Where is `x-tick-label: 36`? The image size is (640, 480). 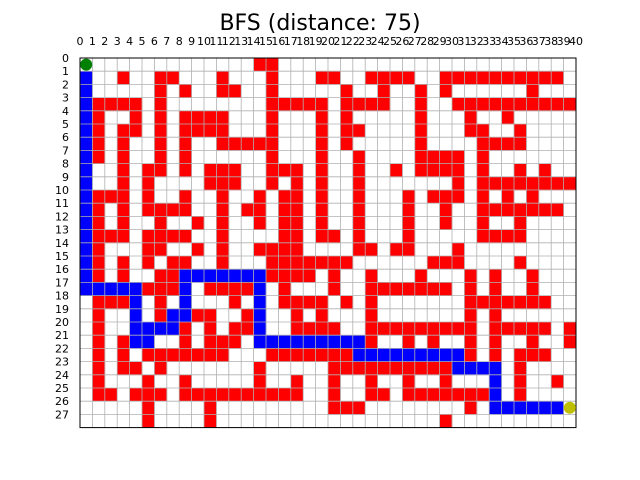
x-tick-label: 36 is located at coordinates (526, 41).